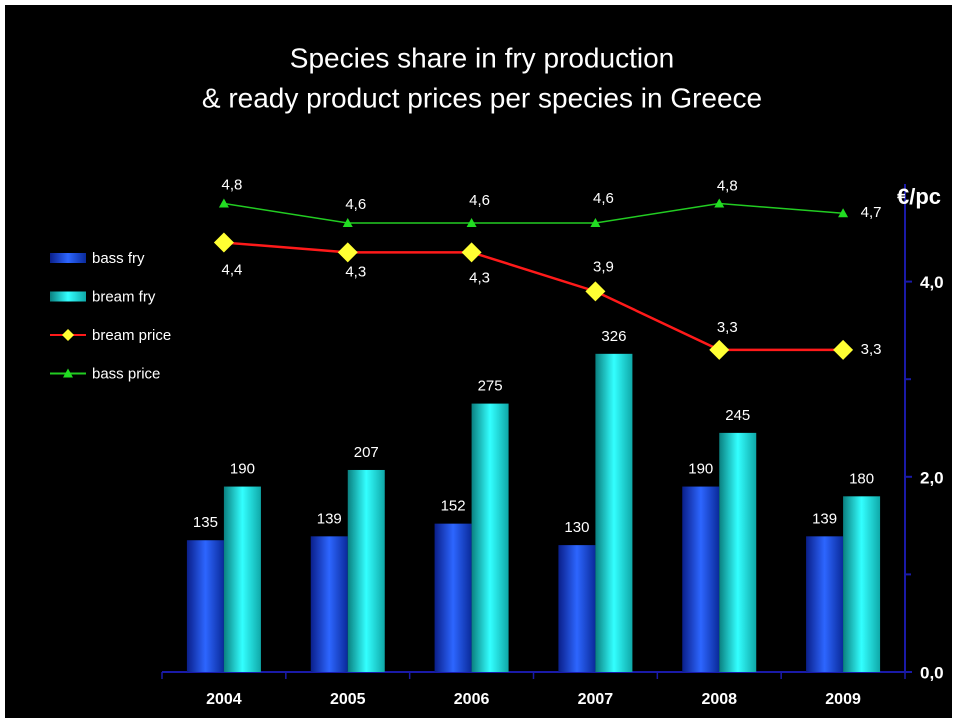 Image resolution: width=957 pixels, height=724 pixels. I want to click on point-label: 3,9, so click(603, 266).